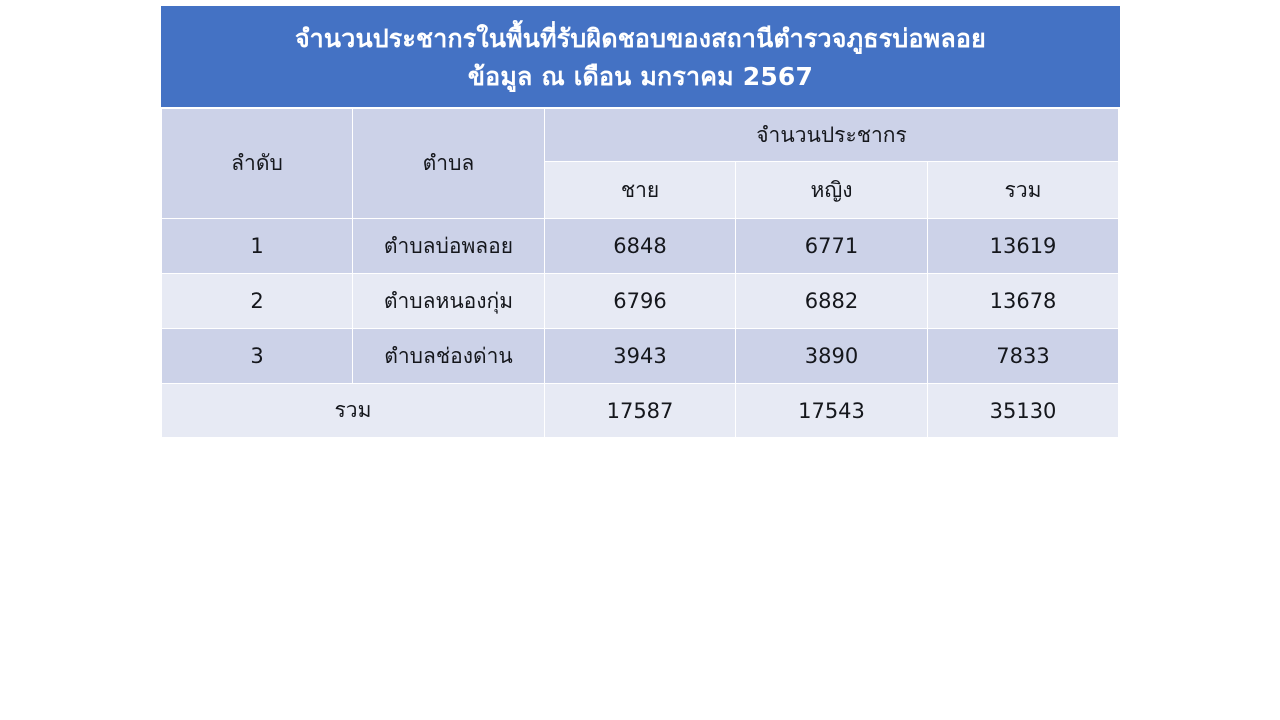 This screenshot has height=720, width=1280. What do you see at coordinates (353, 410) in the screenshot?
I see `cell-total-label: รวม` at bounding box center [353, 410].